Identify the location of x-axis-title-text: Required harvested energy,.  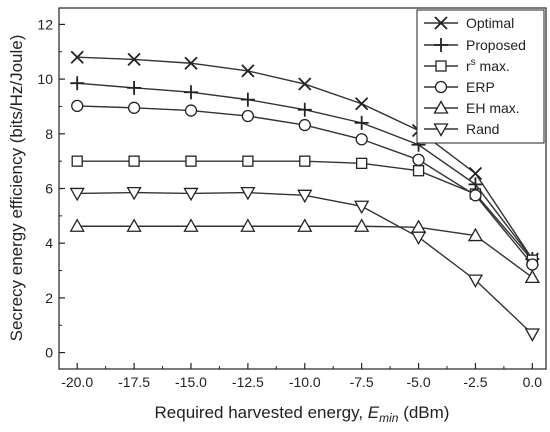
(261, 412).